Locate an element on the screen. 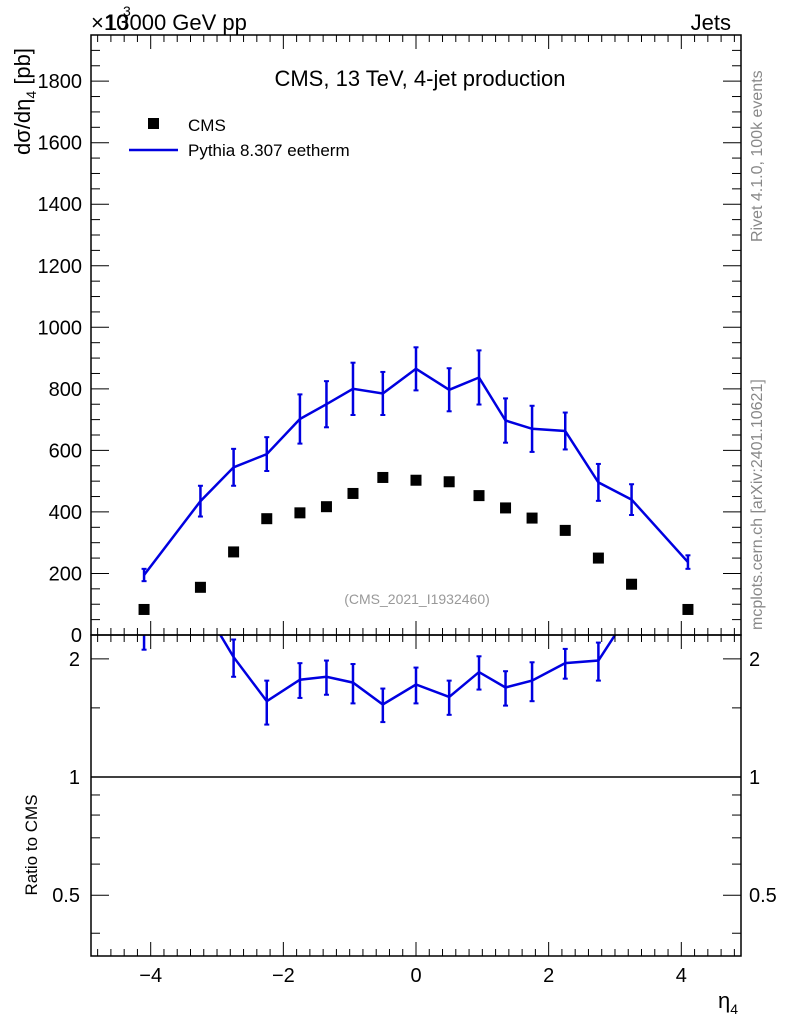  legend-pythia-label: Pythia 8.307 eetherm is located at coordinates (269, 150).